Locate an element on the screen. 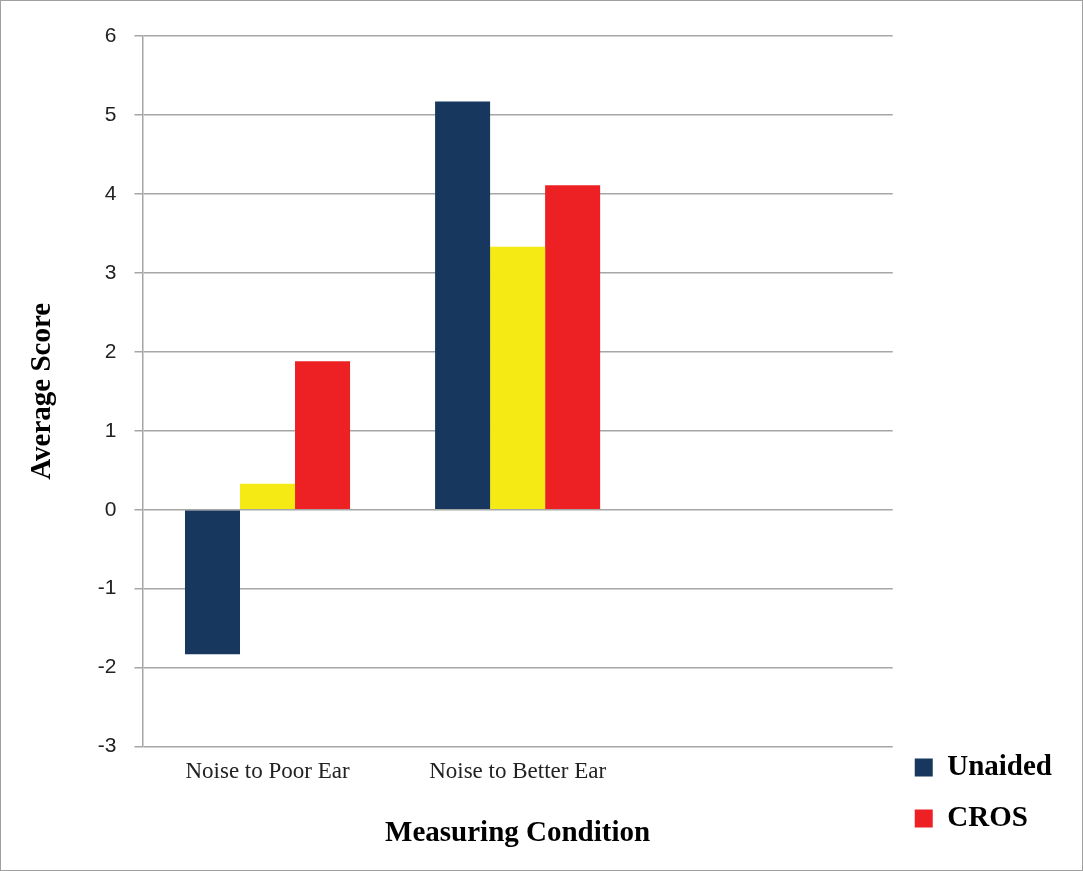 This screenshot has height=871, width=1083. y-tick-label: -3 is located at coordinates (107, 745).